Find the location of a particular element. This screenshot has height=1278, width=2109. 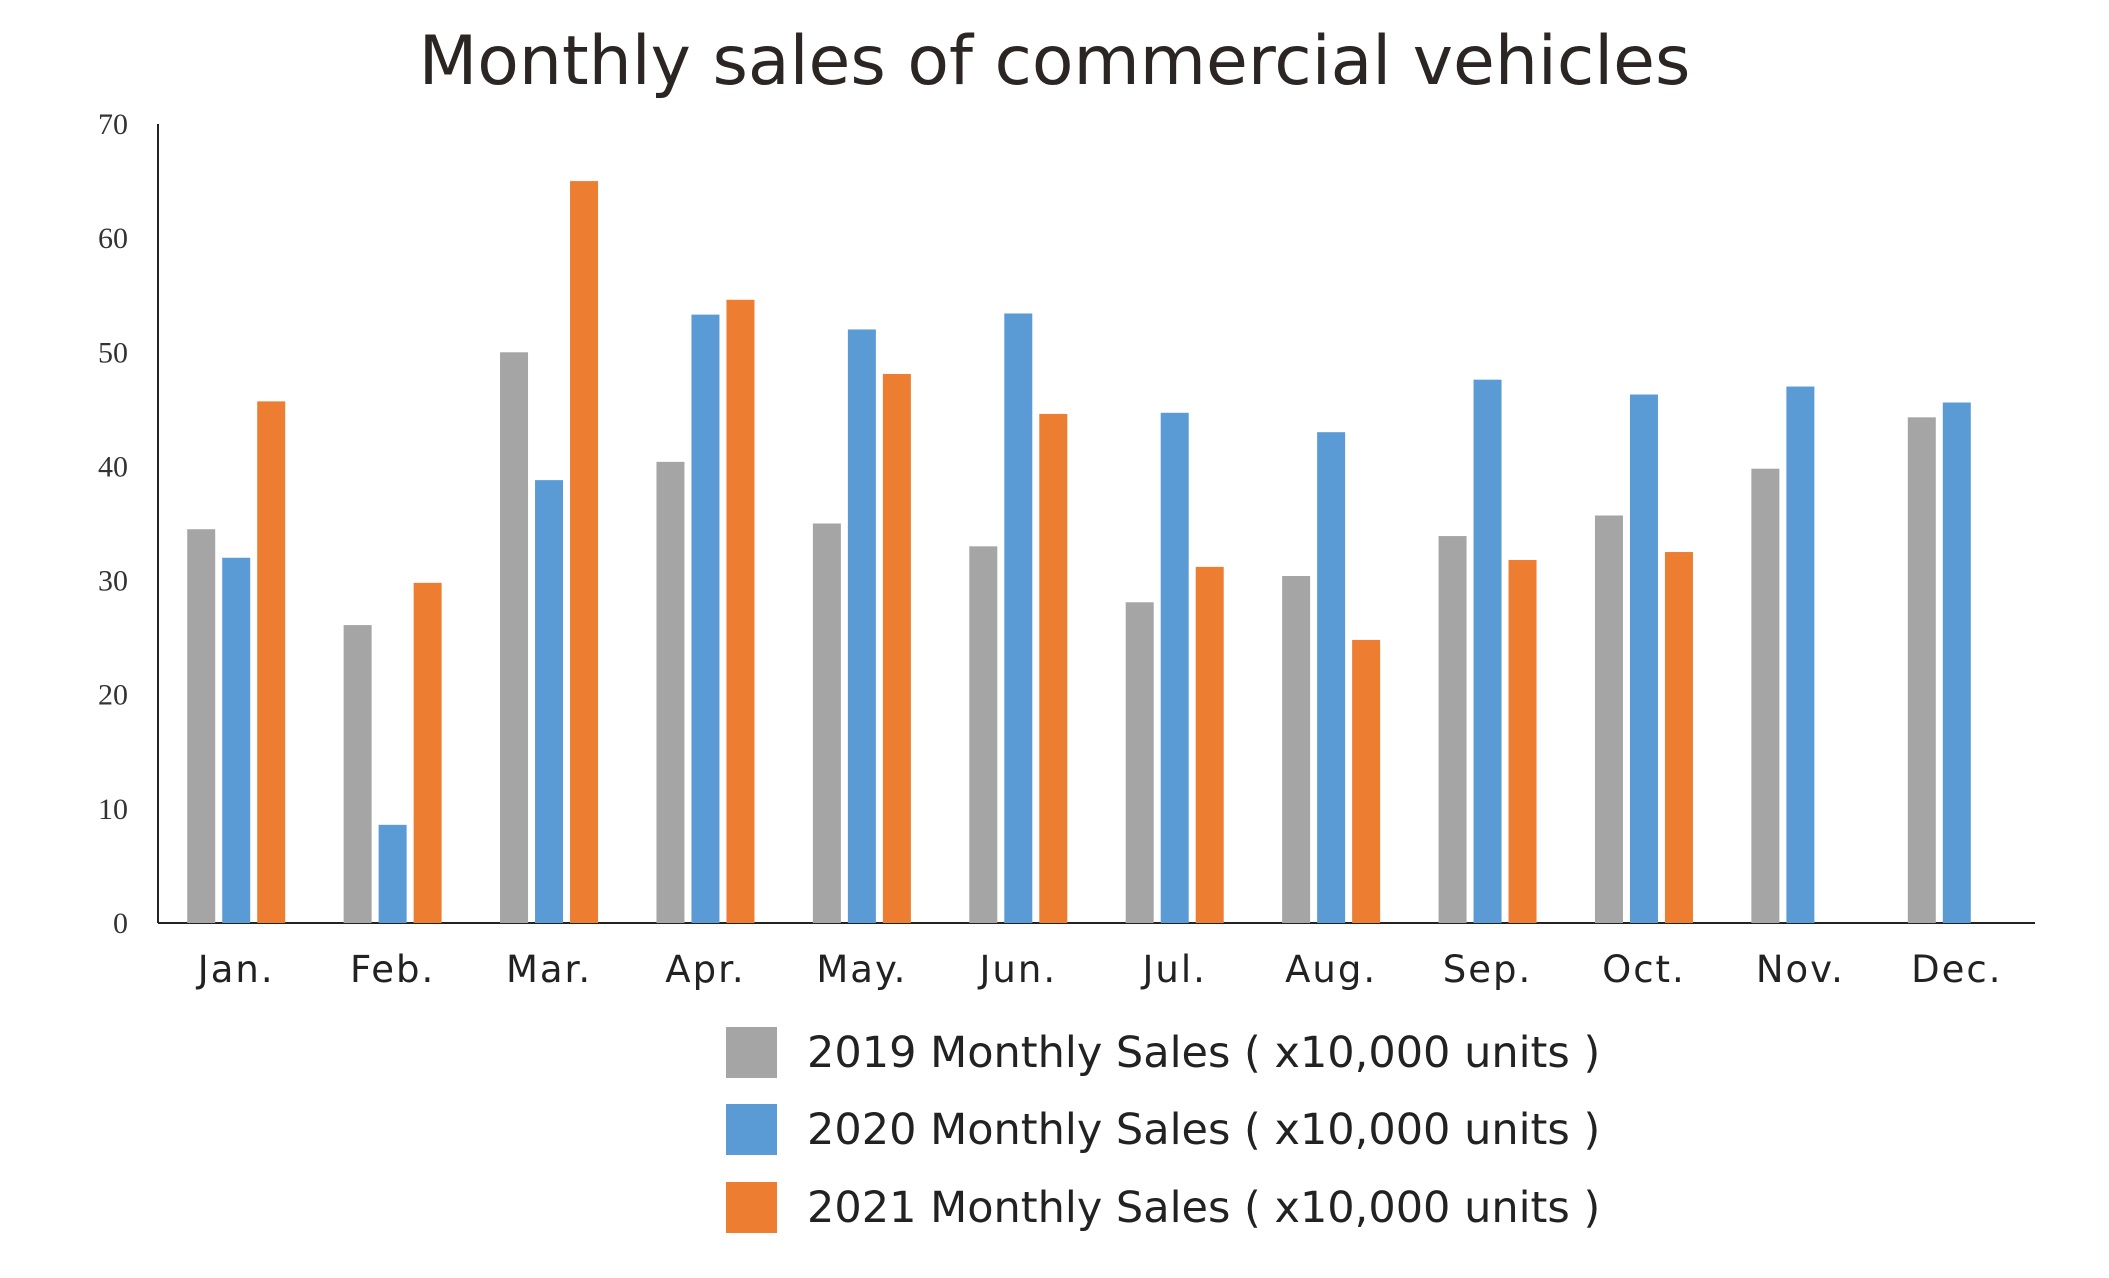

y-tick-label: 50 is located at coordinates (113, 352).